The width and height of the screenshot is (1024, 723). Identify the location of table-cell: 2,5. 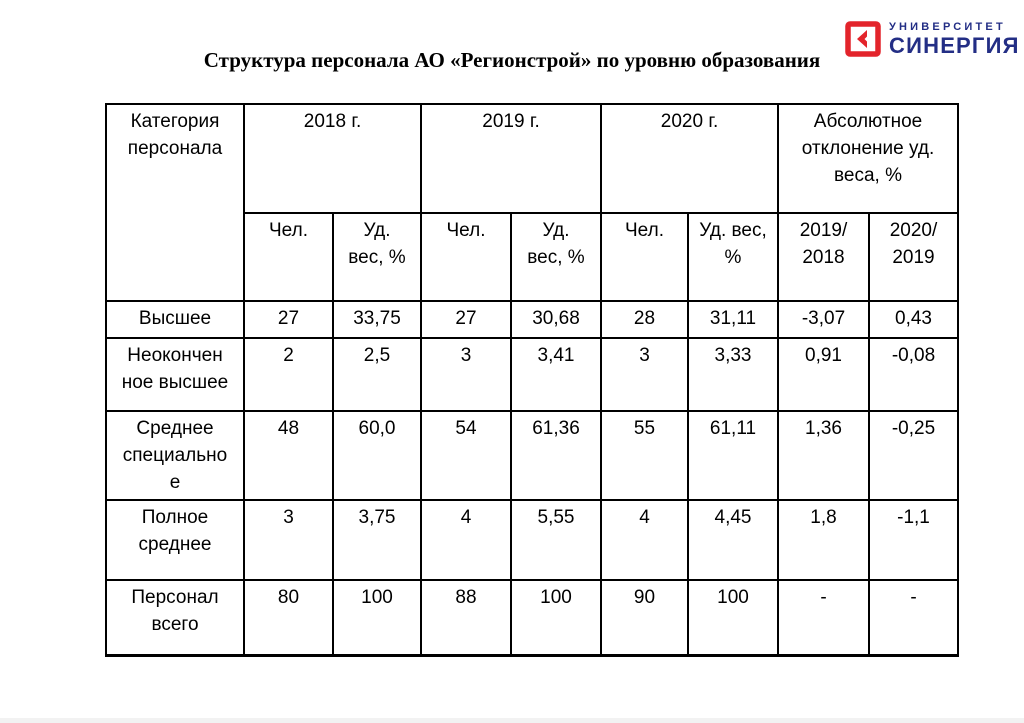
(377, 374).